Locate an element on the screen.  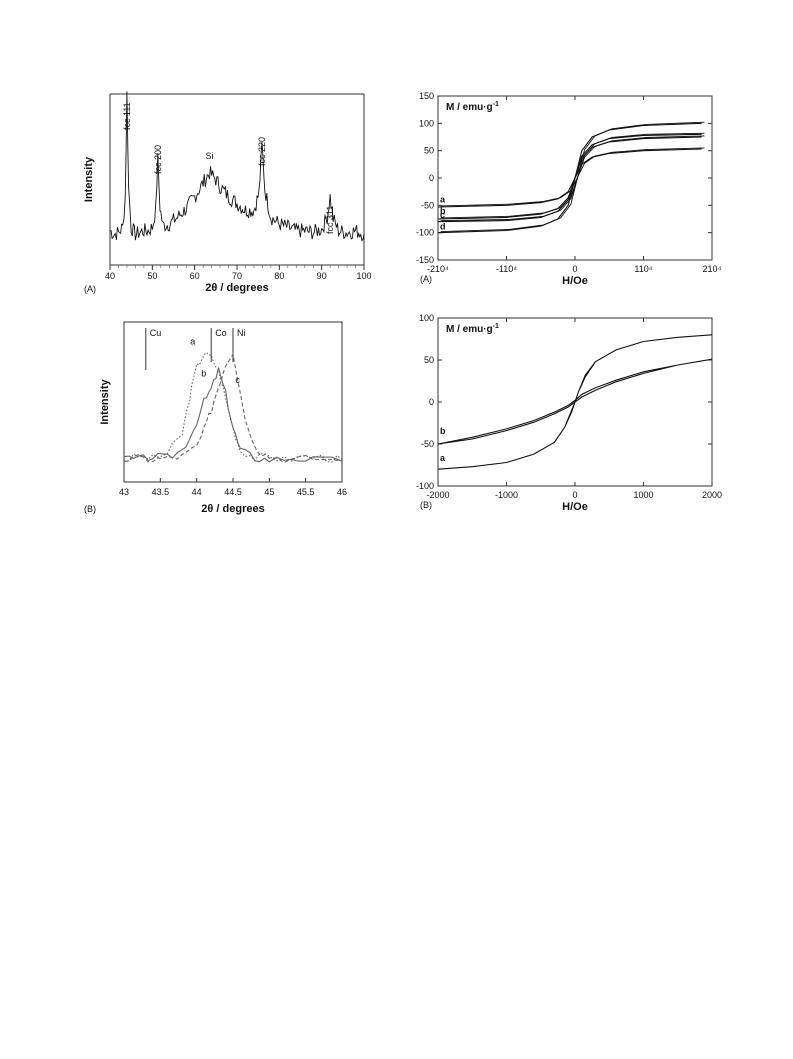
reference-label: Cu is located at coordinates (156, 333).